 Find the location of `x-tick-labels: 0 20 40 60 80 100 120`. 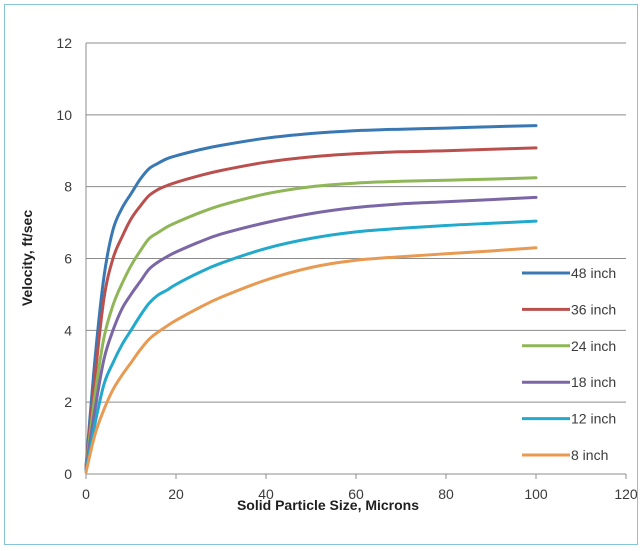

x-tick-labels: 0 20 40 60 80 100 120 is located at coordinates (360, 494).